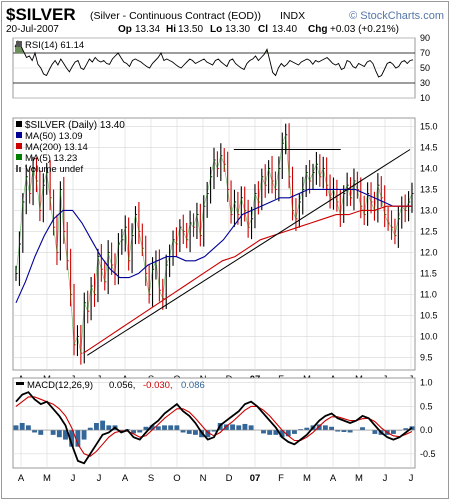 The height and width of the screenshot is (500, 450). What do you see at coordinates (237, 29) in the screenshot?
I see `low-value: 13.30` at bounding box center [237, 29].